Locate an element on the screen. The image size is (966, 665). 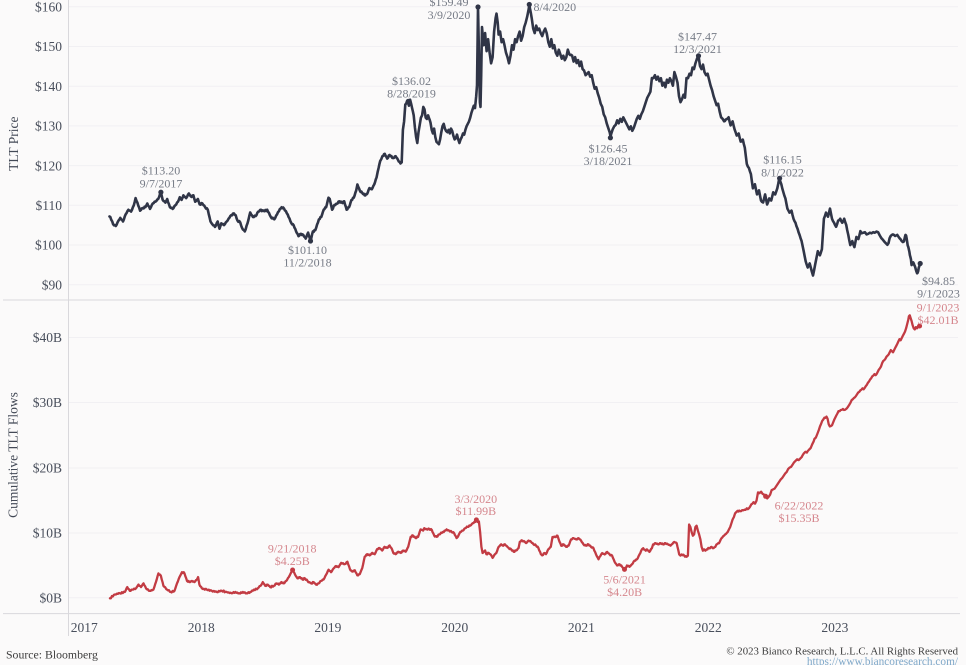
svg-text: 8/4/2020 is located at coordinates (555, 7).